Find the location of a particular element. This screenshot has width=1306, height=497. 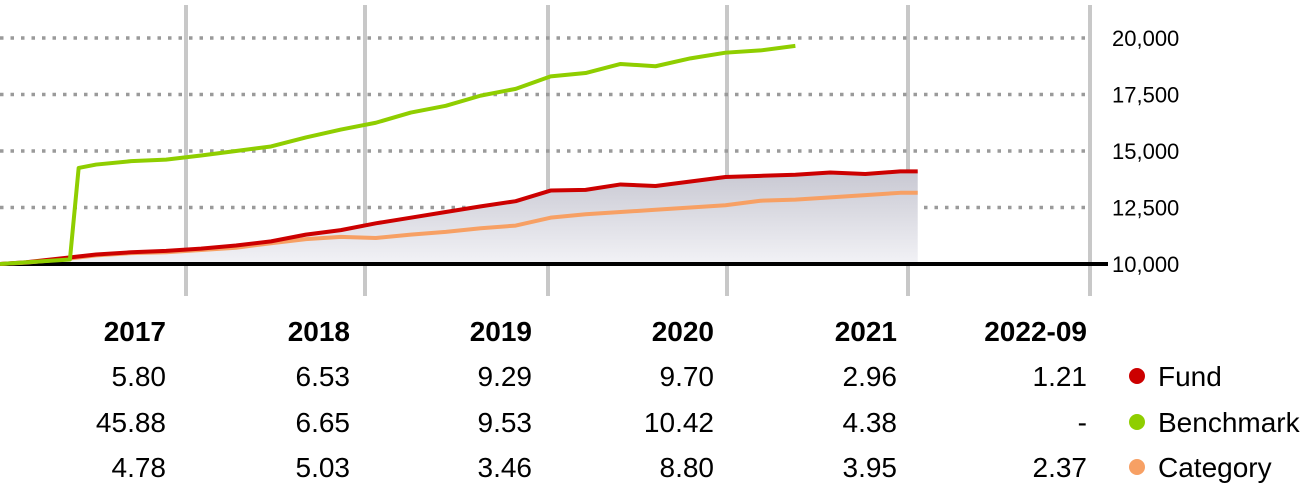

series-line-fund is located at coordinates (459, 217).